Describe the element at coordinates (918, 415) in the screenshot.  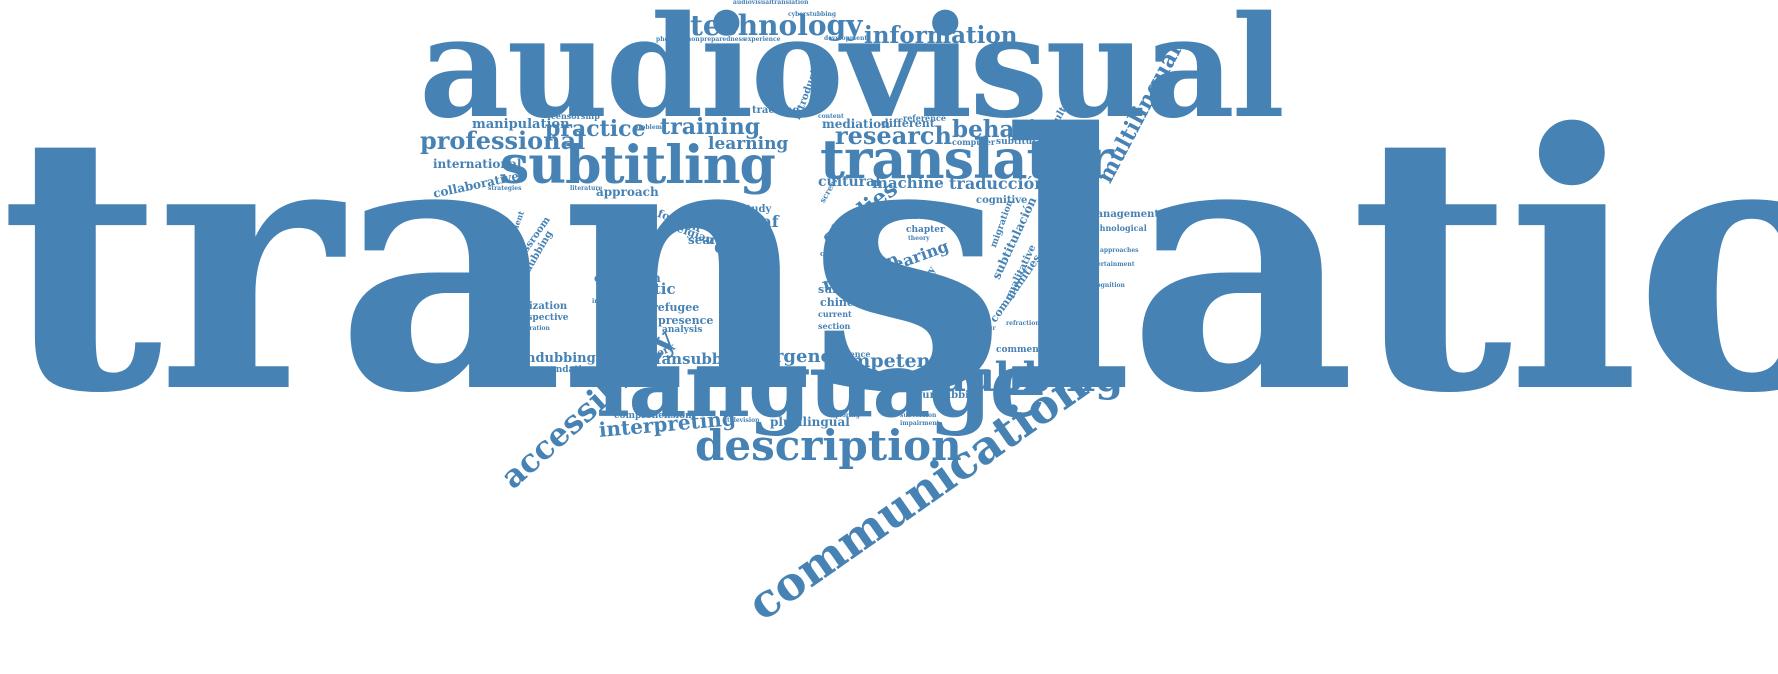
I see `word-subversion: subversion` at that location.